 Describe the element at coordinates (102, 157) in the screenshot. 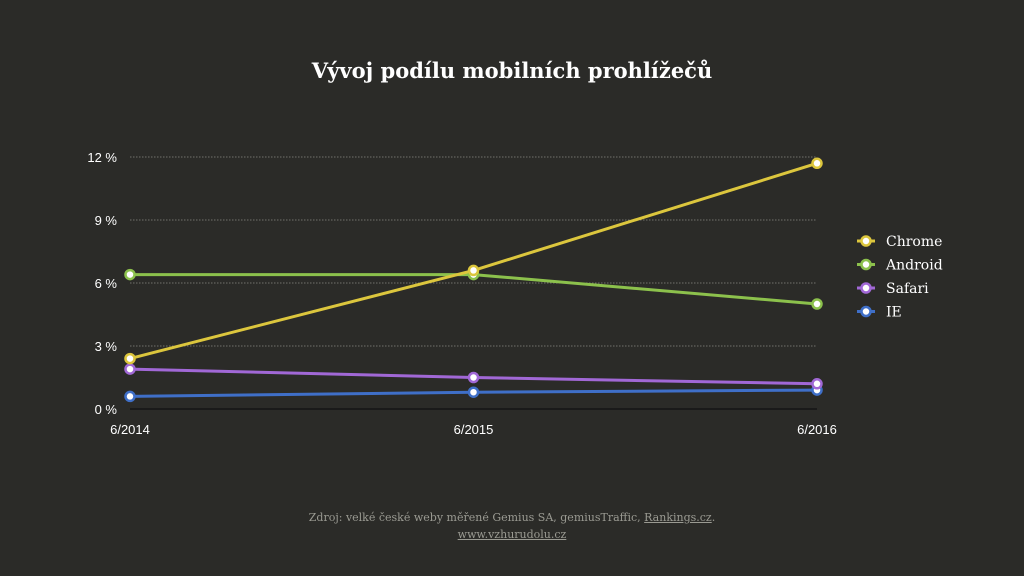

I see `y-tick-label: 12 %` at that location.